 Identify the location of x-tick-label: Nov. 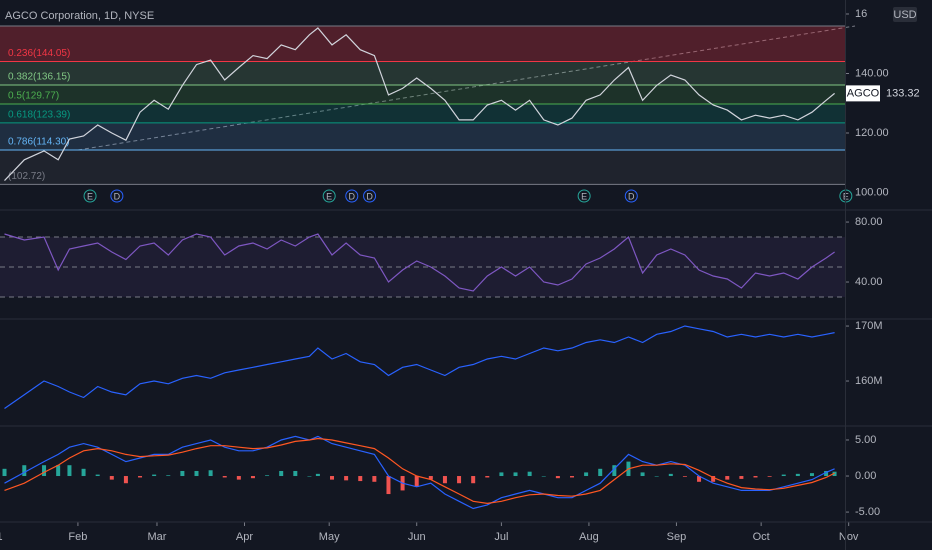
(849, 537).